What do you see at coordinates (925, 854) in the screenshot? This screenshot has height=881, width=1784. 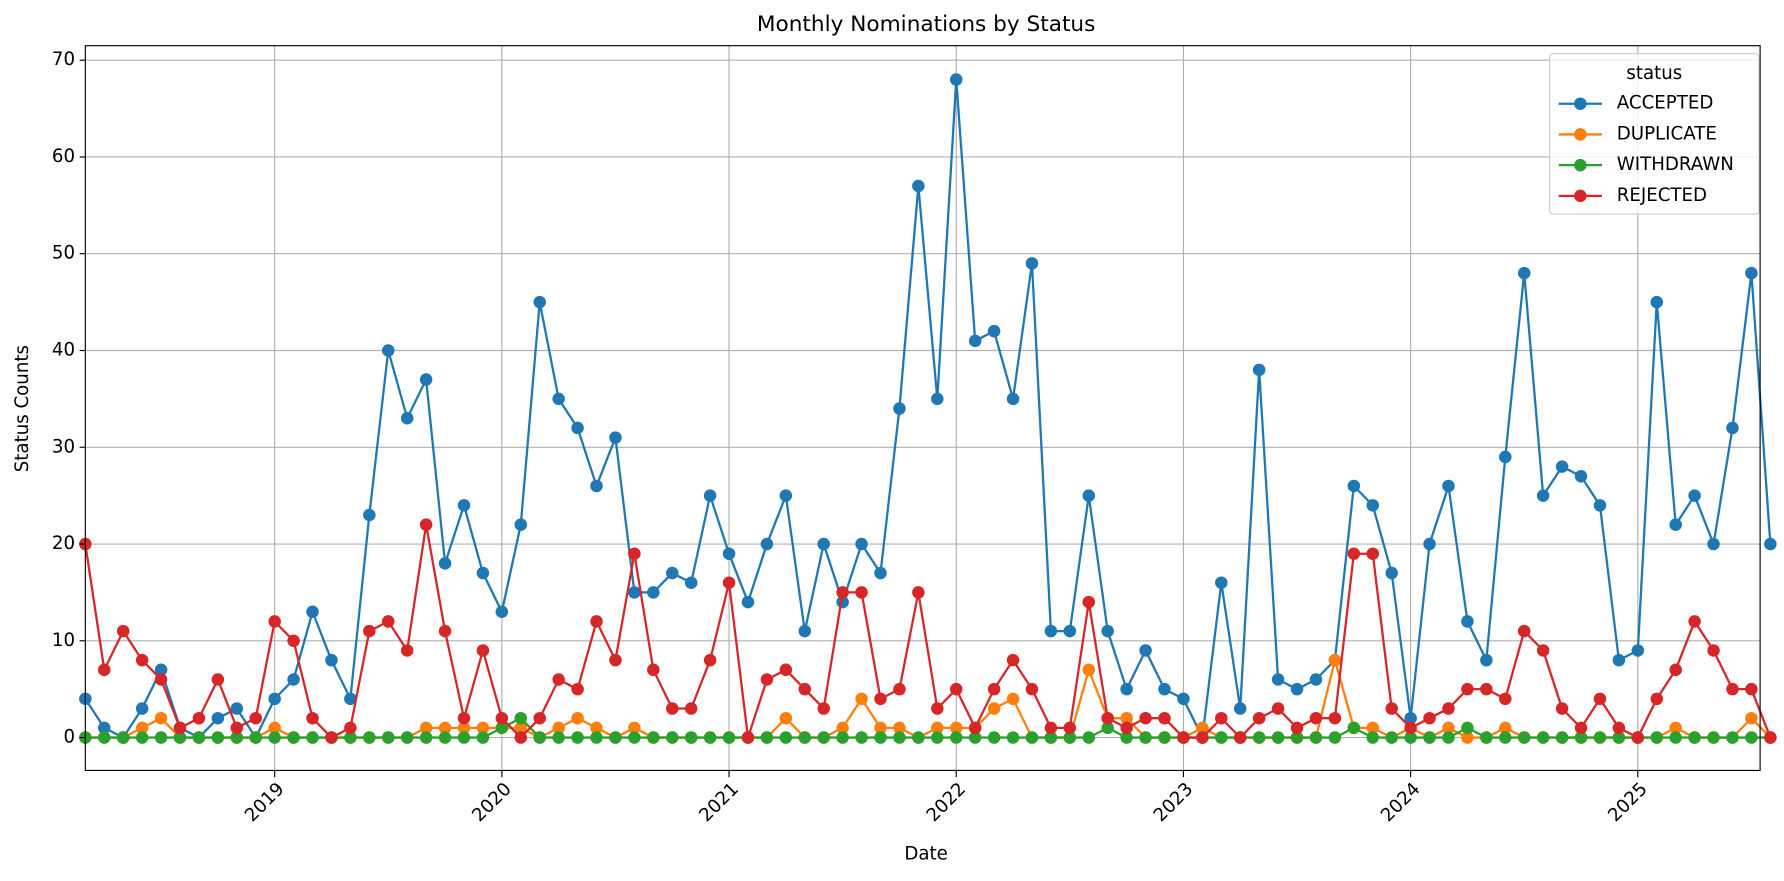 I see `x-axis-label: Date` at bounding box center [925, 854].